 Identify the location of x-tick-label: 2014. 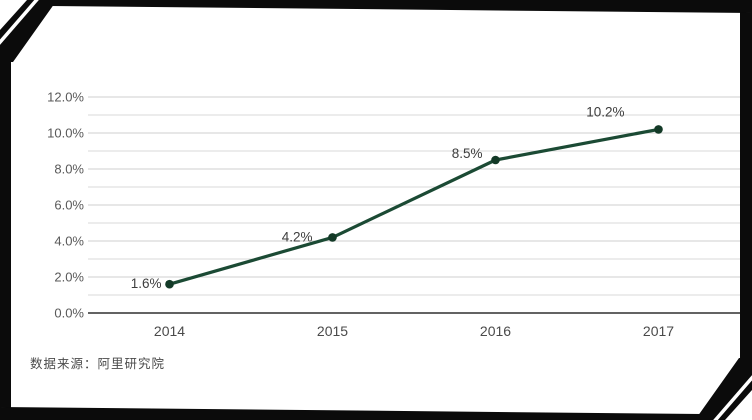
(169, 331).